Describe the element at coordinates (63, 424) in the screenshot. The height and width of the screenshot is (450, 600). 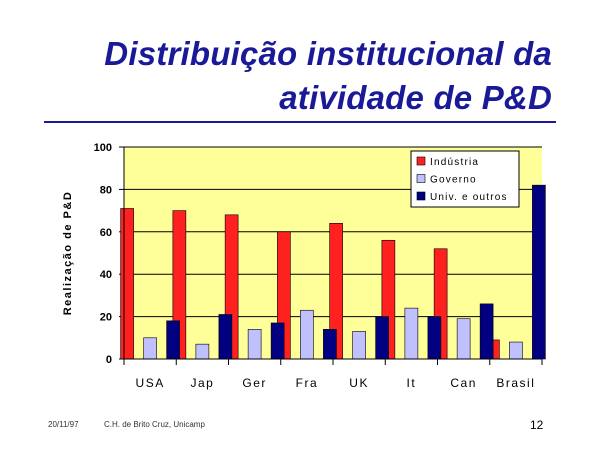
I see `footer-date: 20/11/97` at that location.